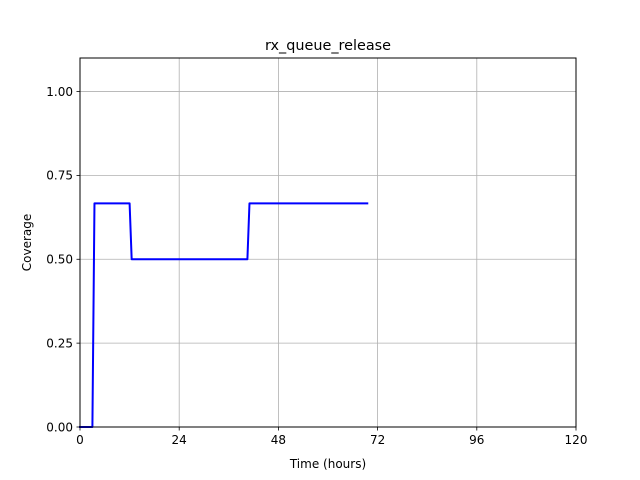 The height and width of the screenshot is (480, 640). I want to click on y-tick-label: 1.00, so click(59, 92).